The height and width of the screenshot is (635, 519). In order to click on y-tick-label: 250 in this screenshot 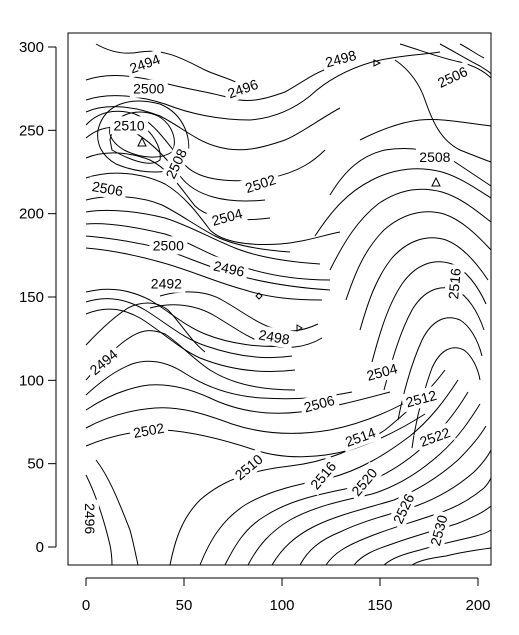, I will do `click(31, 130)`.